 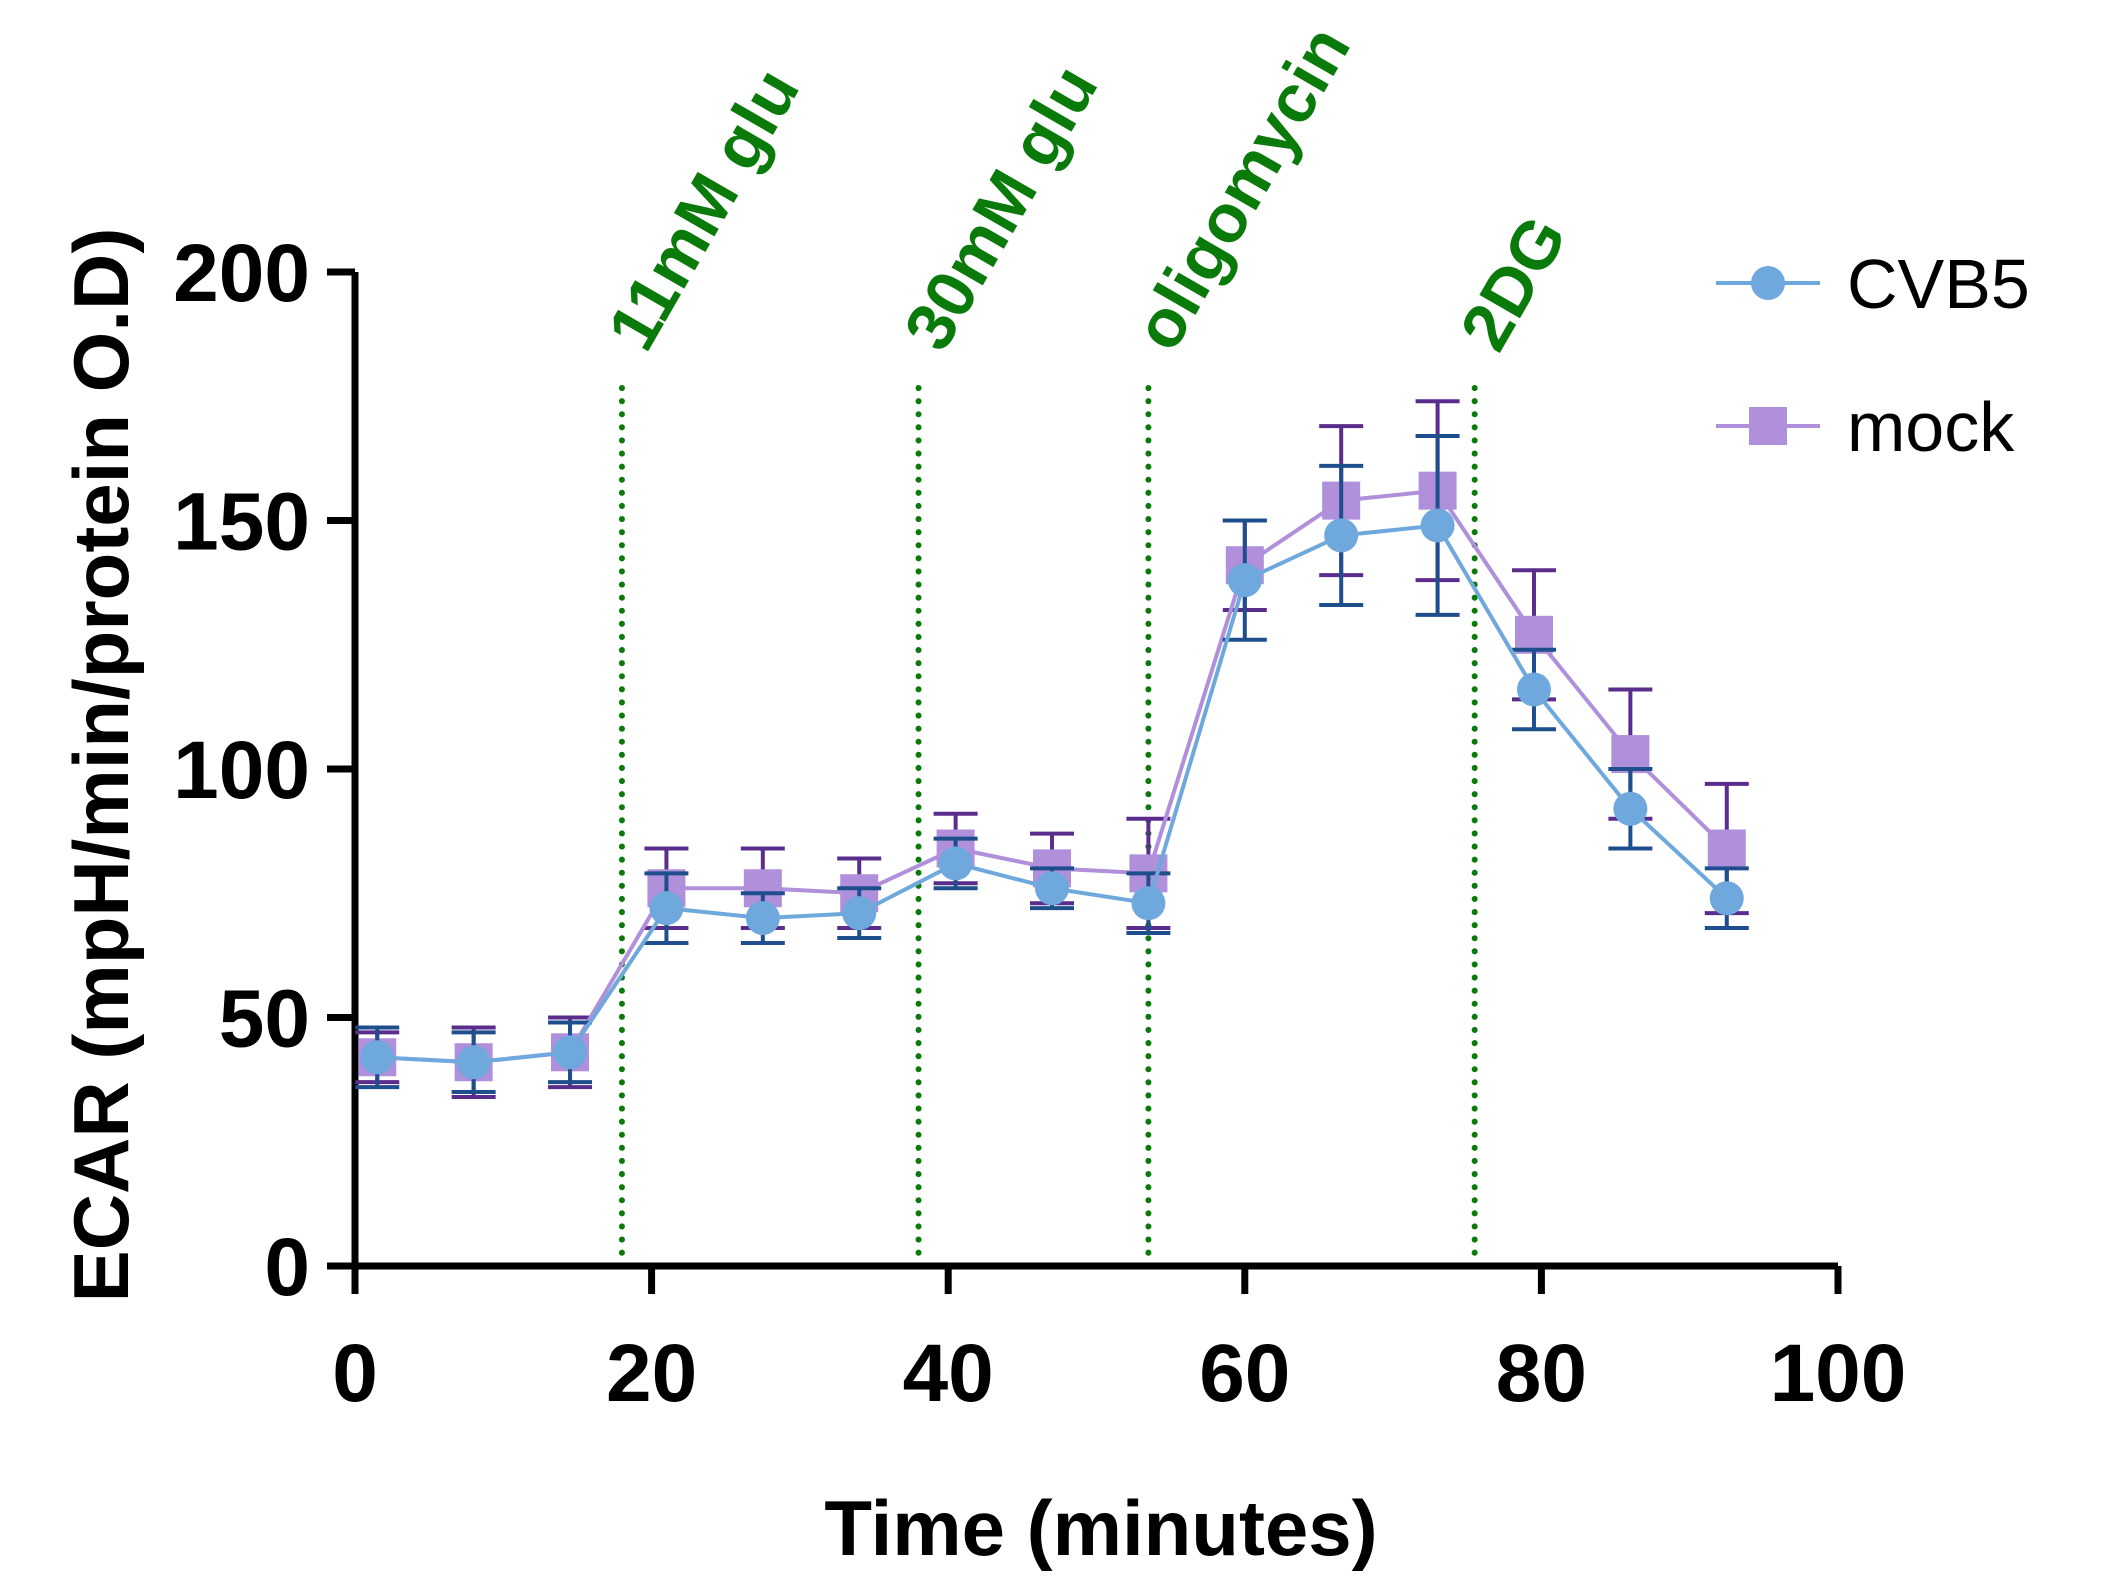 What do you see at coordinates (1244, 1373) in the screenshot?
I see `x-tick-label: 60` at bounding box center [1244, 1373].